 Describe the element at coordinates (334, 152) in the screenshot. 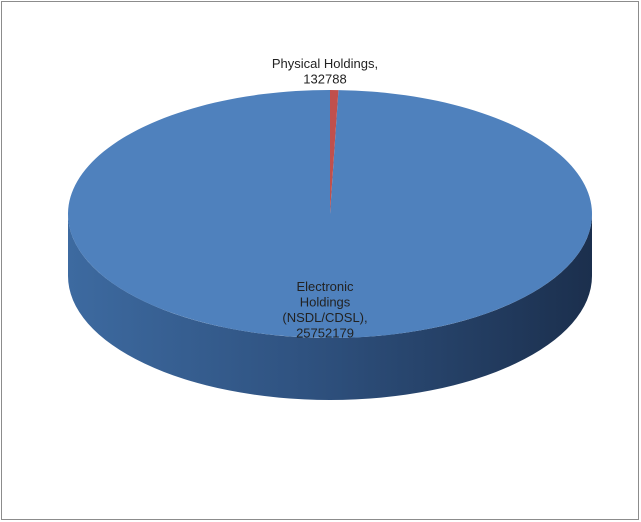

I see `pie-slice-physical-holdings` at that location.